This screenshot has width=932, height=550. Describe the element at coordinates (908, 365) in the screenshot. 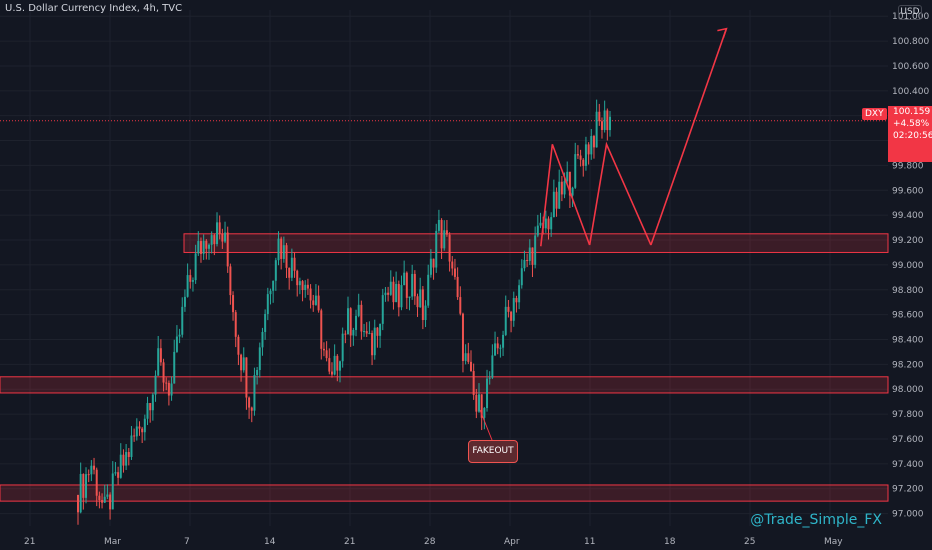

I see `y-tick-label: 98.200` at that location.